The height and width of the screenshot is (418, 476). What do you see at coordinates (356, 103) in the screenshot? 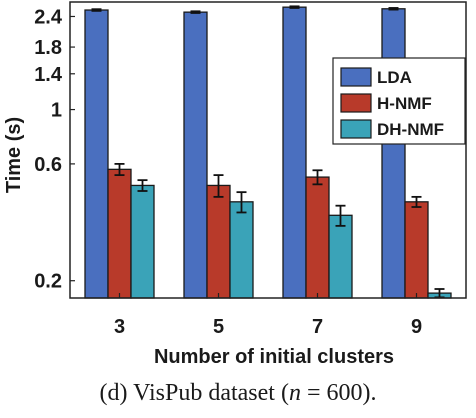
I see `legend-swatch-h-nmf` at bounding box center [356, 103].